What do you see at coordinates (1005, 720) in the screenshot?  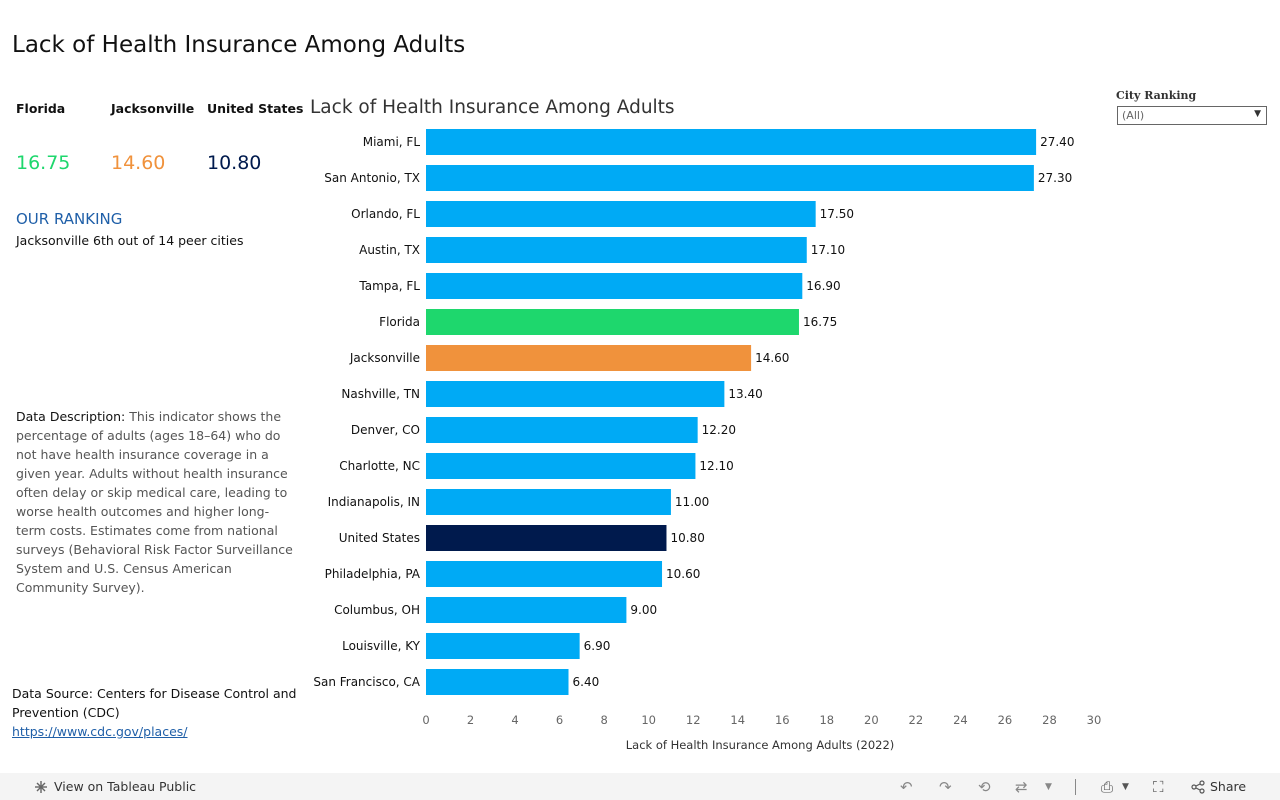 I see `x-tick-label: 26` at bounding box center [1005, 720].